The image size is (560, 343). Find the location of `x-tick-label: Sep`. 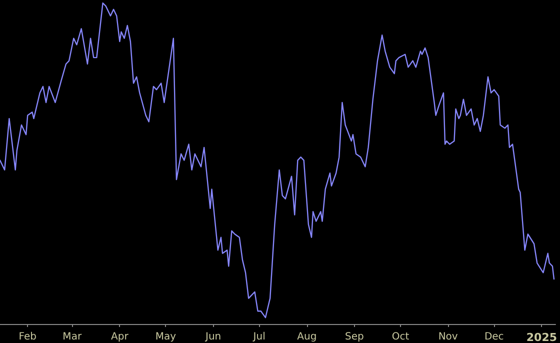

x-tick-label: Sep is located at coordinates (354, 337).